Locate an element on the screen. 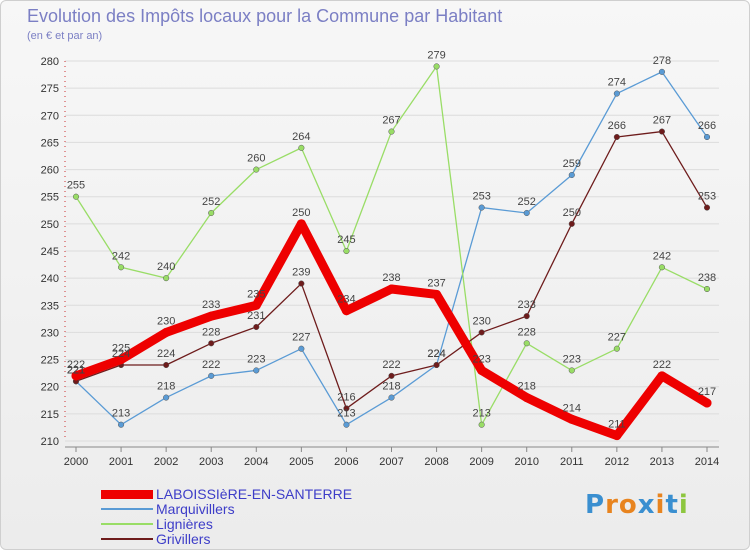 This screenshot has width=750, height=550. logo-letter: o is located at coordinates (628, 505).